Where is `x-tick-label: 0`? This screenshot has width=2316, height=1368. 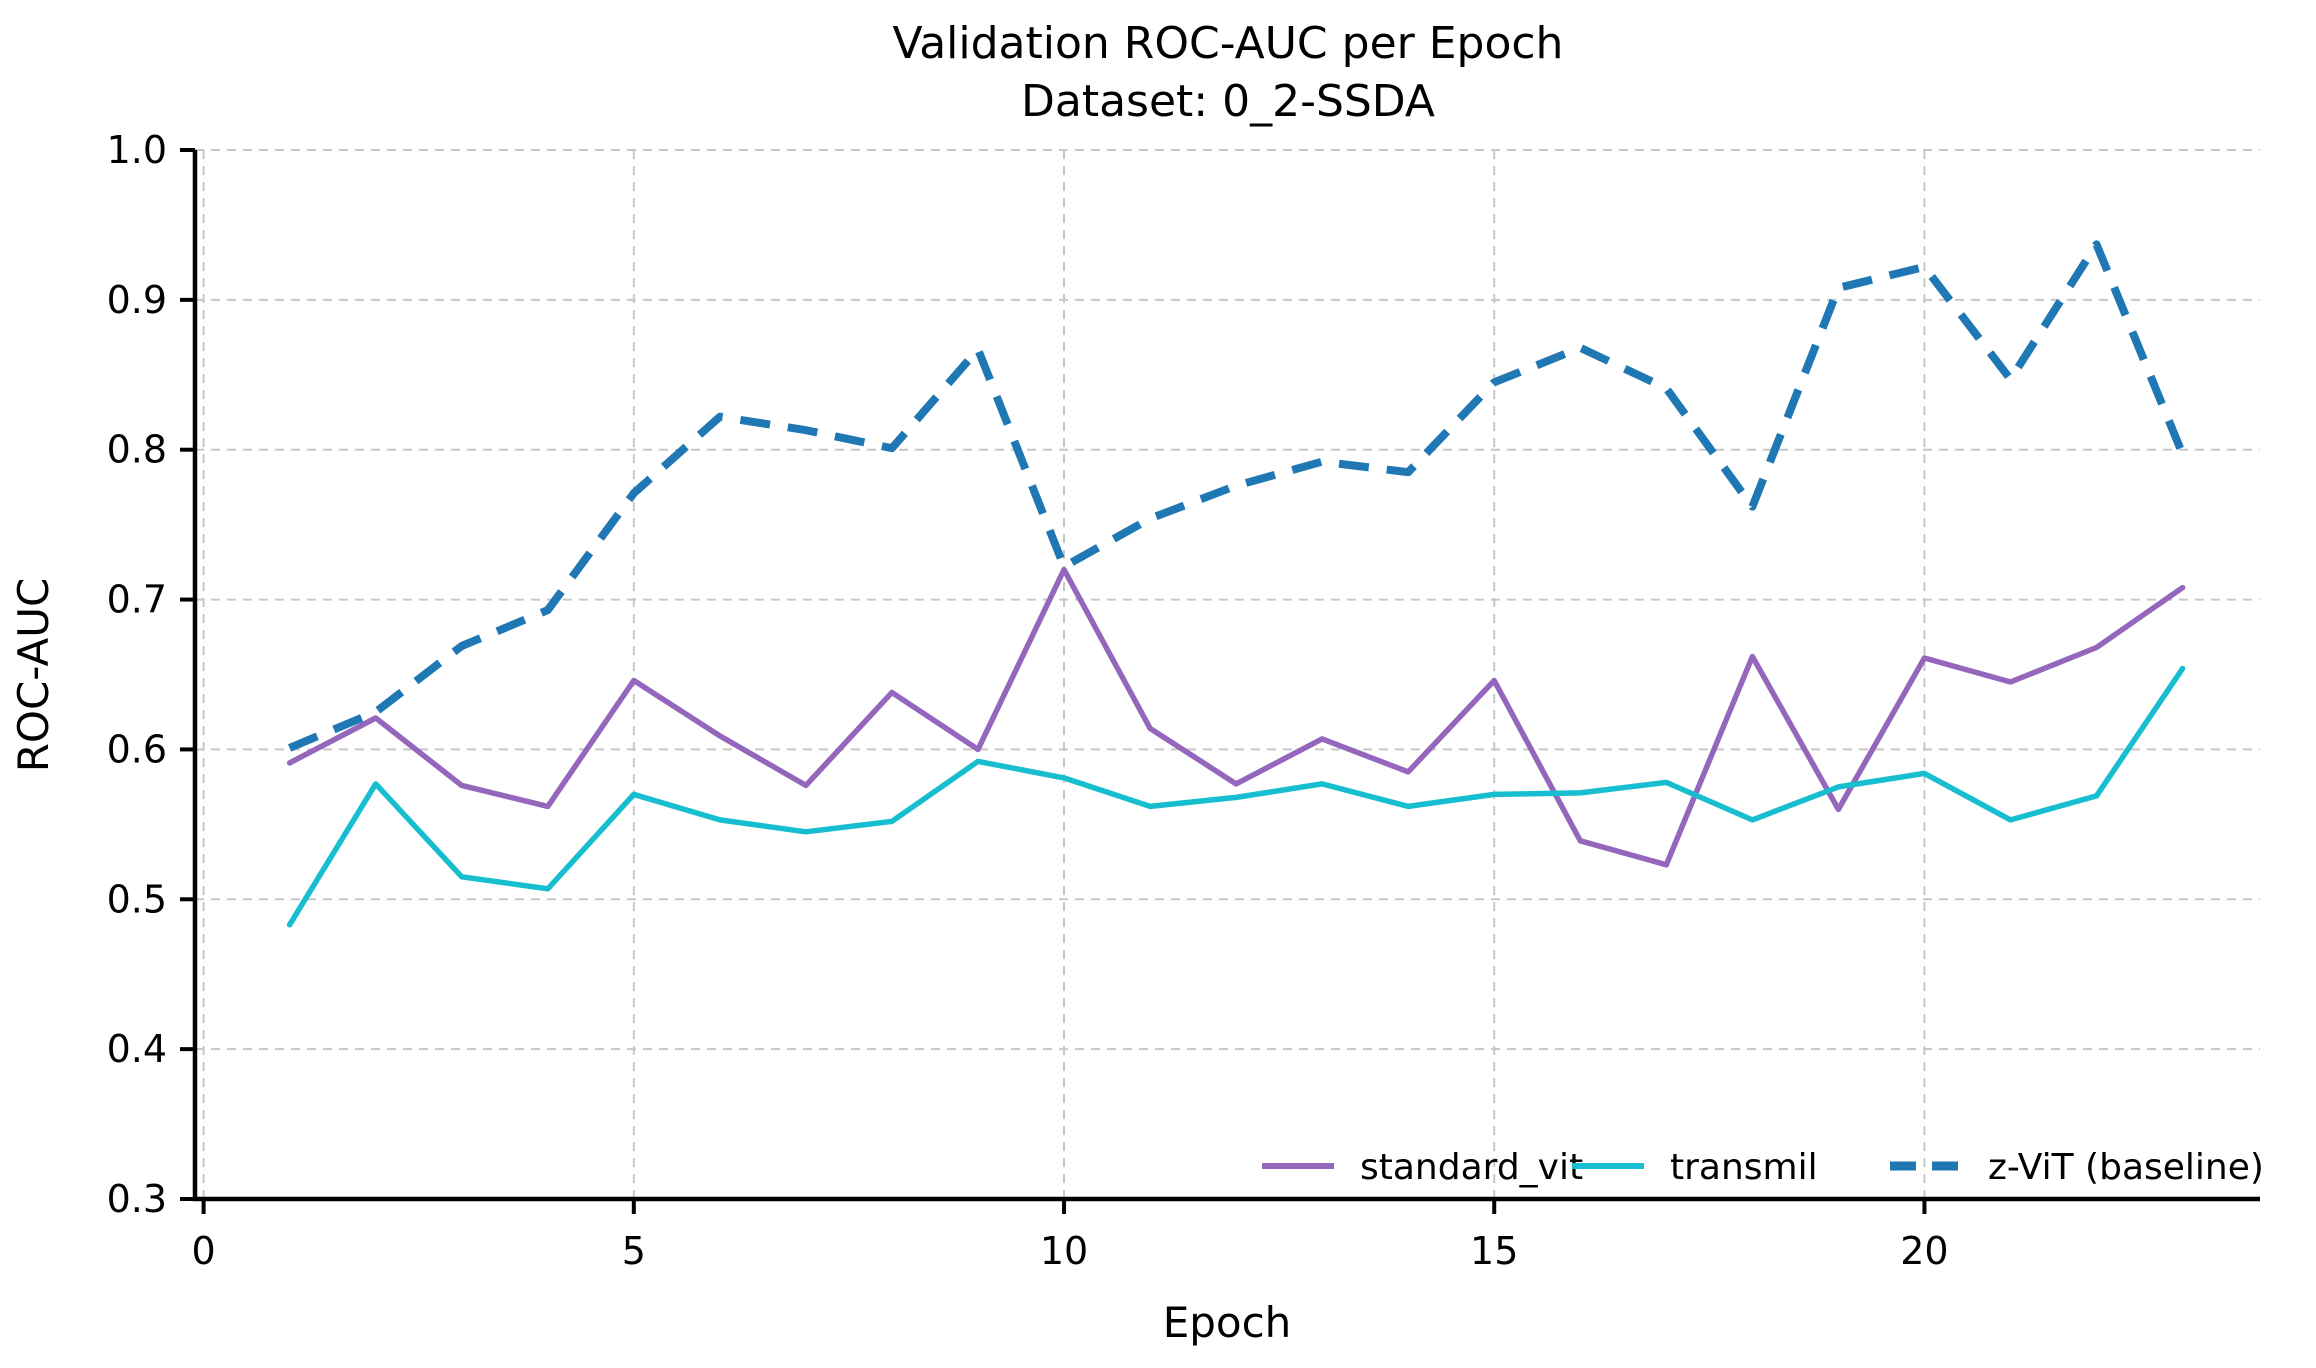 x-tick-label: 0 is located at coordinates (204, 1251).